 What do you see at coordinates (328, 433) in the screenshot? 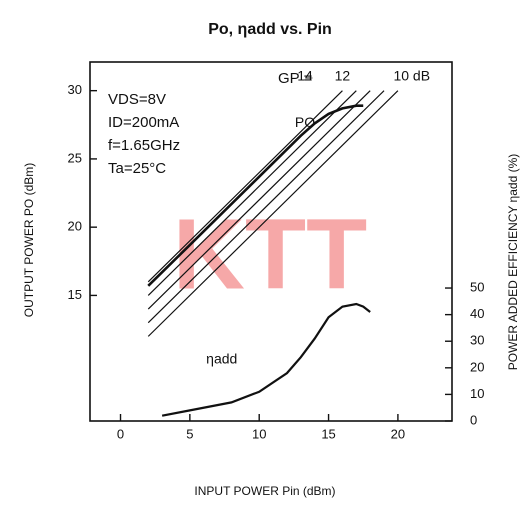
I see `x-tick-label: 15` at bounding box center [328, 433].